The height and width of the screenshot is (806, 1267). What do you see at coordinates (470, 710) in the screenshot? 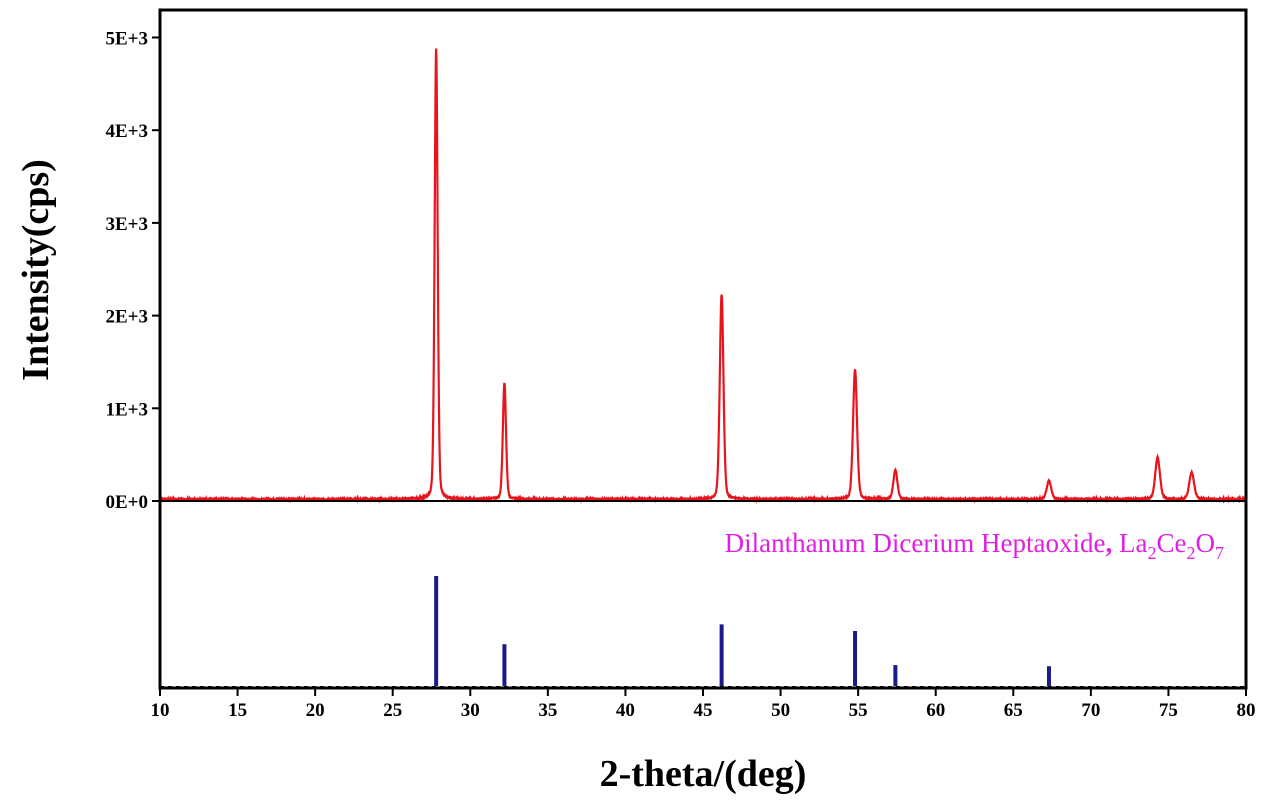
I see `x-tick-label: 30` at bounding box center [470, 710].